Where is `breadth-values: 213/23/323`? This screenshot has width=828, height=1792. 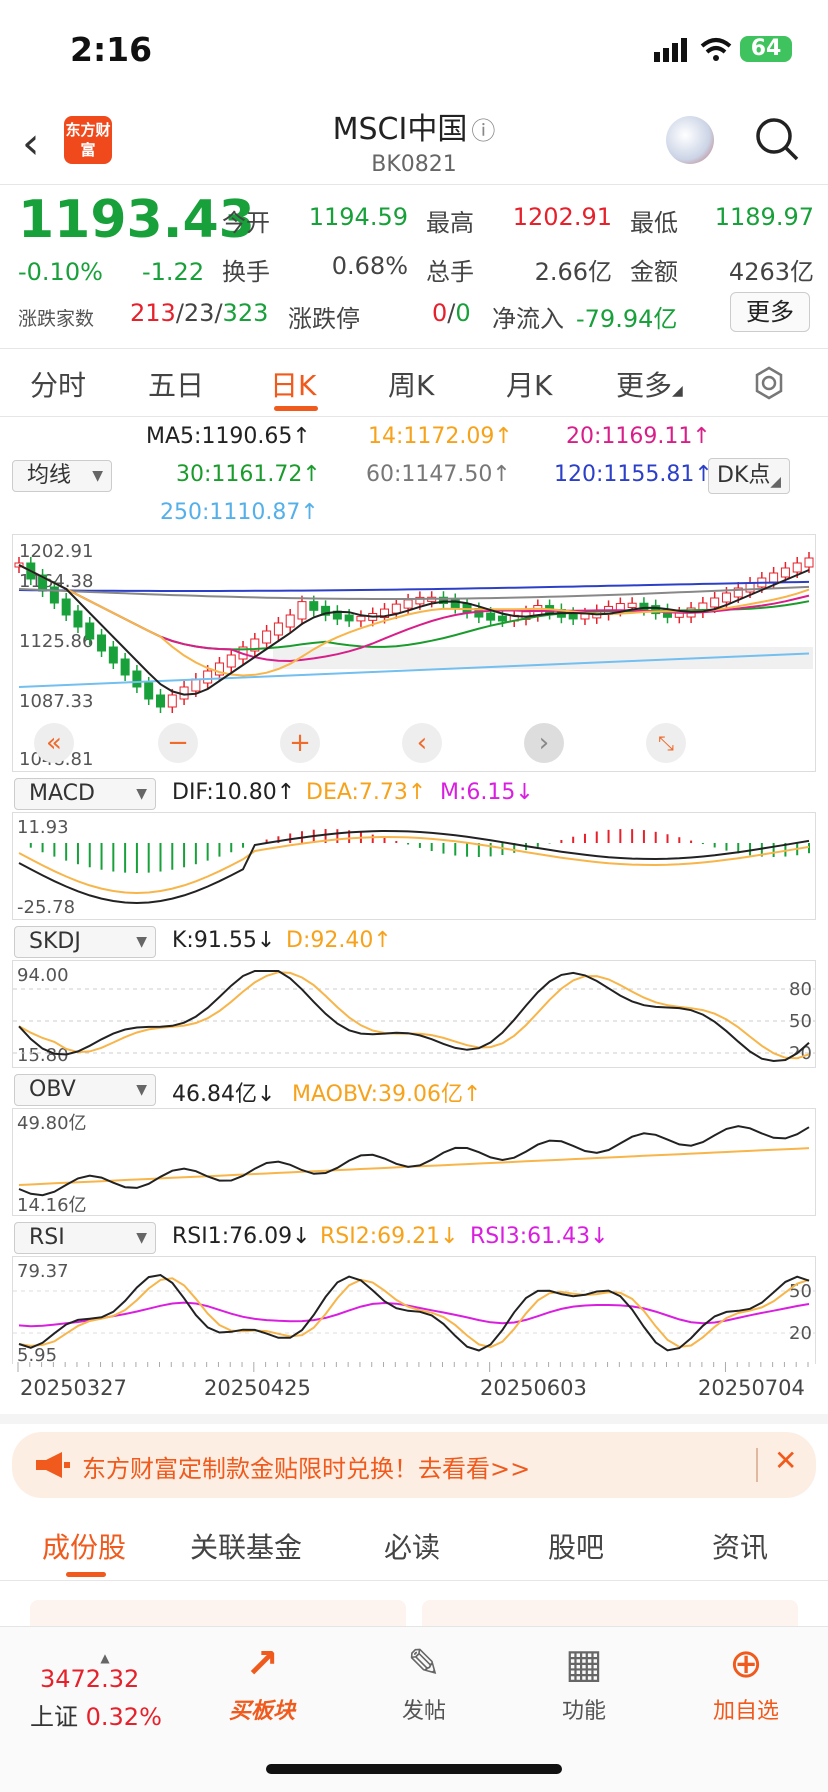 breadth-values: 213/23/323 is located at coordinates (199, 313).